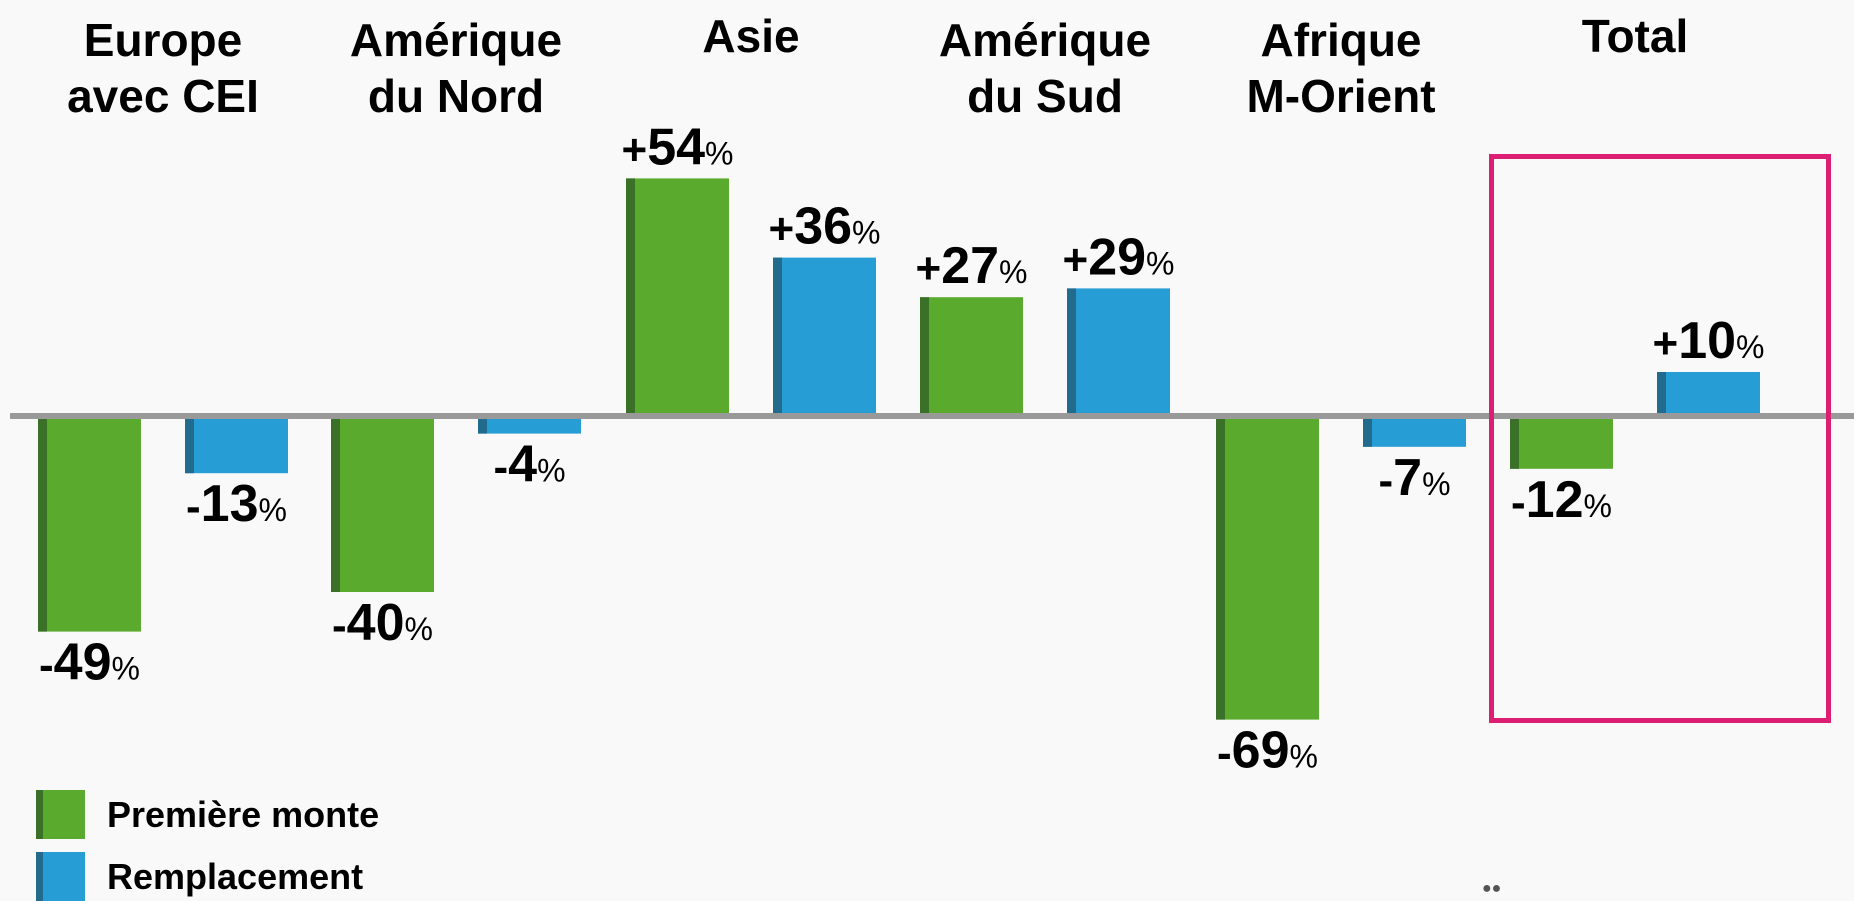 This screenshot has width=1854, height=901. I want to click on category-label-4: Afrique M-Orient, so click(1341, 68).